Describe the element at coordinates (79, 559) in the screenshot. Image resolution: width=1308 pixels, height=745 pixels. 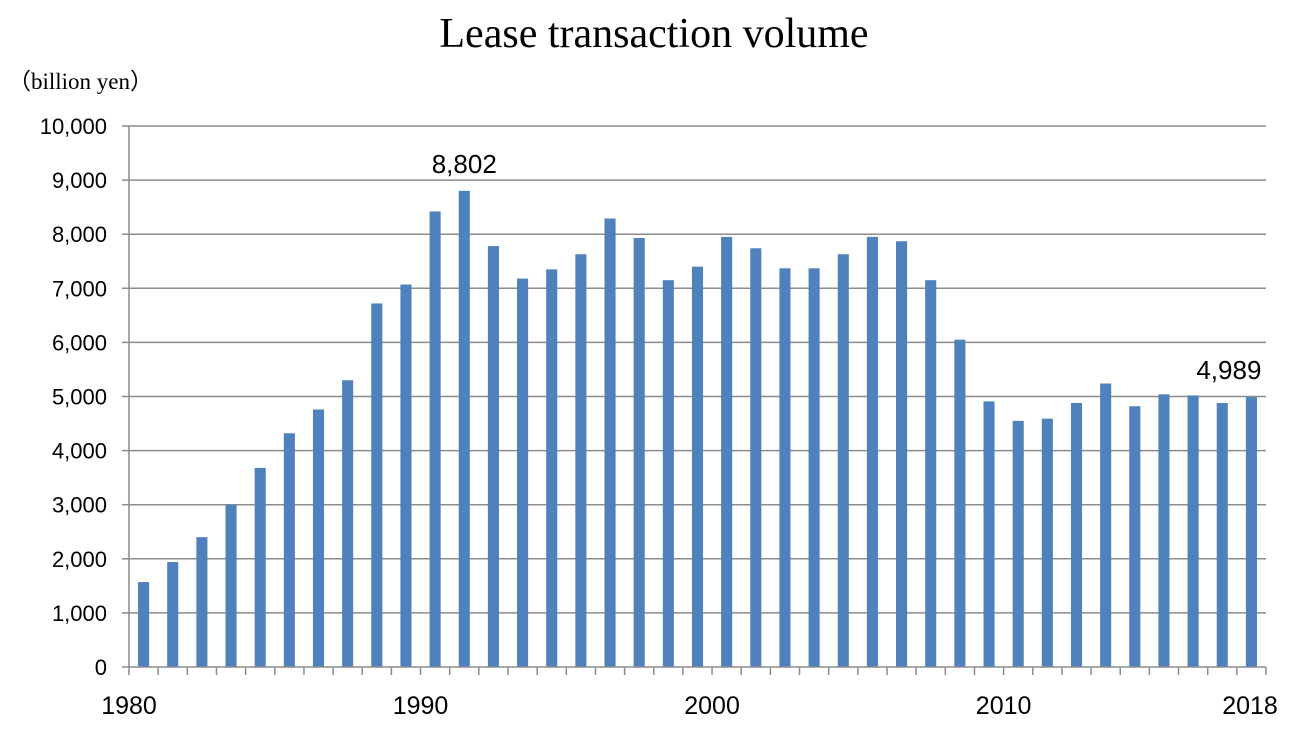
I see `y-tick-label: 2,000` at that location.